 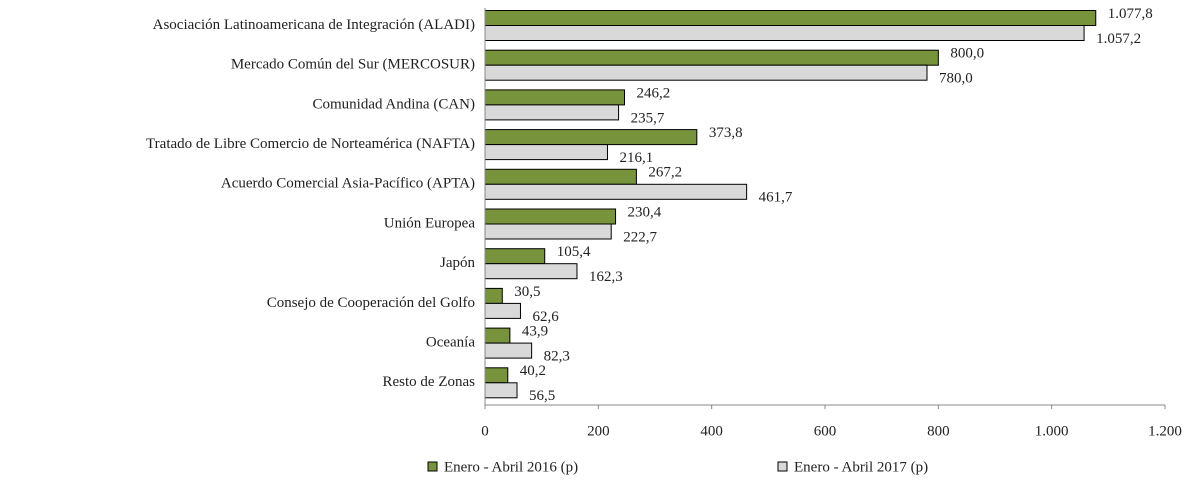 I want to click on value-label: 216,1, so click(x=636, y=158).